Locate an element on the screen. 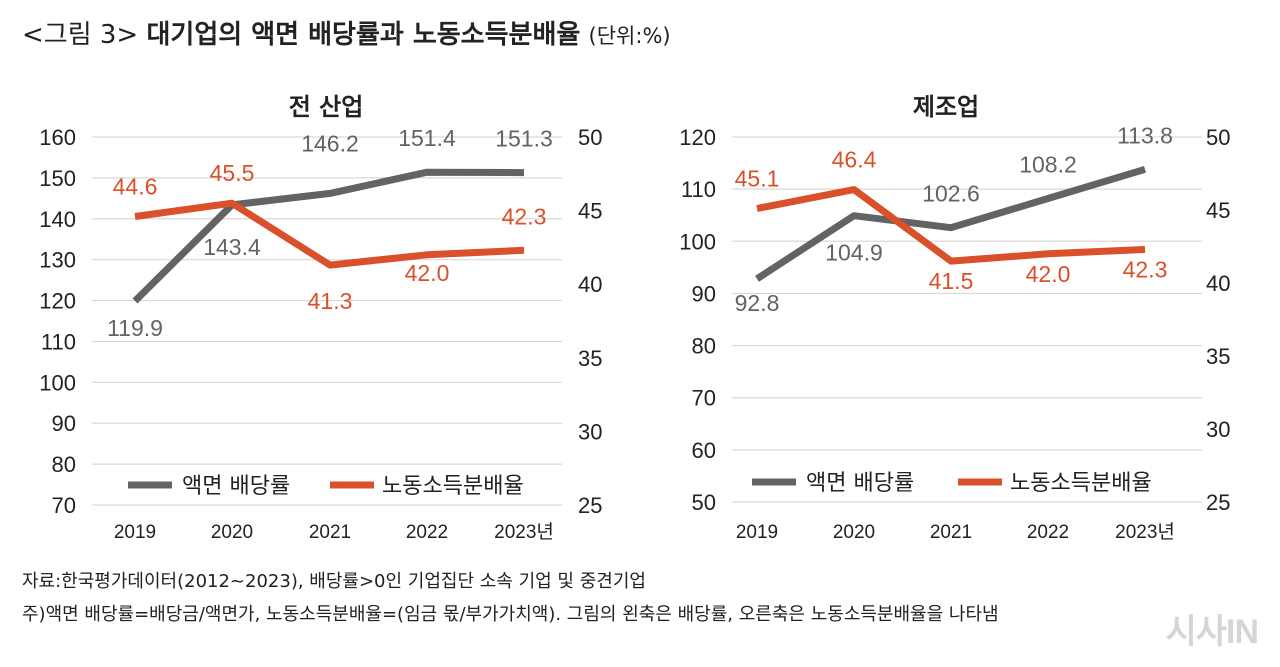 Image resolution: width=1280 pixels, height=667 pixels. data-label: 45.5 is located at coordinates (232, 173).